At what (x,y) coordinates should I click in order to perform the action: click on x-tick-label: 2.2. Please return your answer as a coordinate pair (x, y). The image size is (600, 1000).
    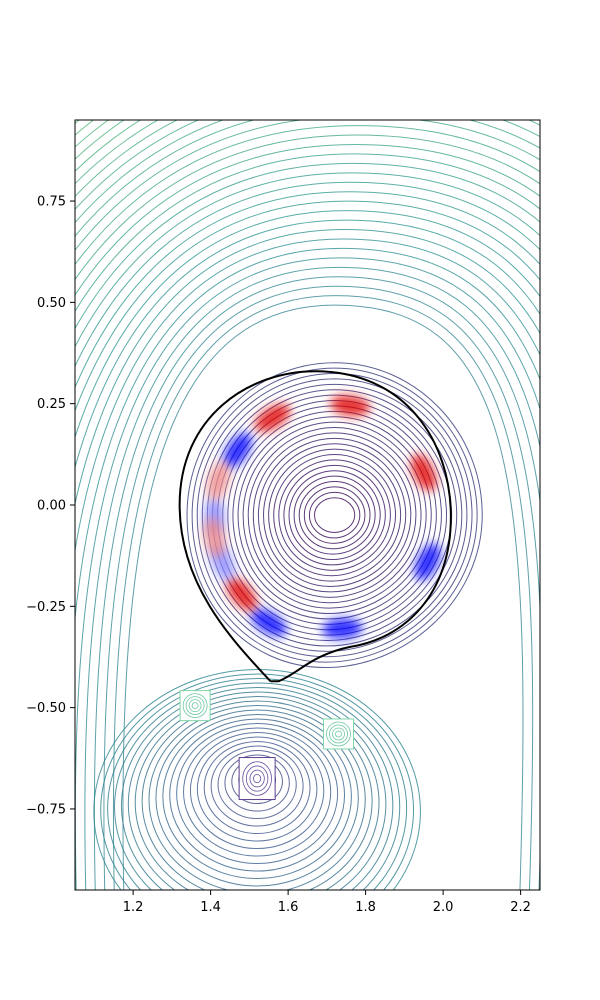
    Looking at the image, I should click on (520, 907).